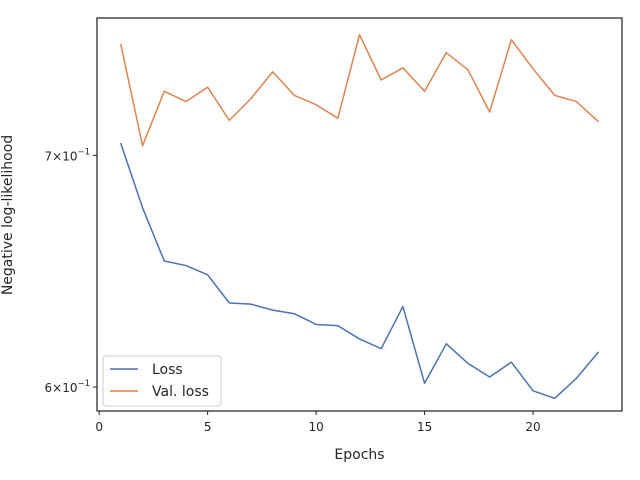 This screenshot has height=480, width=640. Describe the element at coordinates (180, 392) in the screenshot. I see `legend-label: Val. loss` at that location.